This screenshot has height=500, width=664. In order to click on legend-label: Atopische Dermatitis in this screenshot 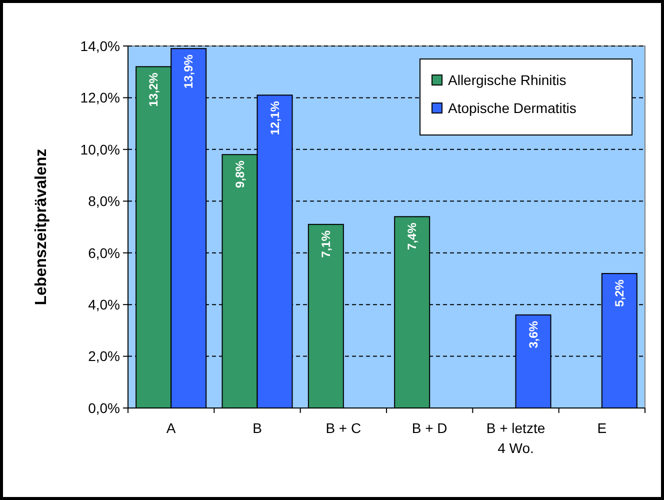, I will do `click(512, 108)`.